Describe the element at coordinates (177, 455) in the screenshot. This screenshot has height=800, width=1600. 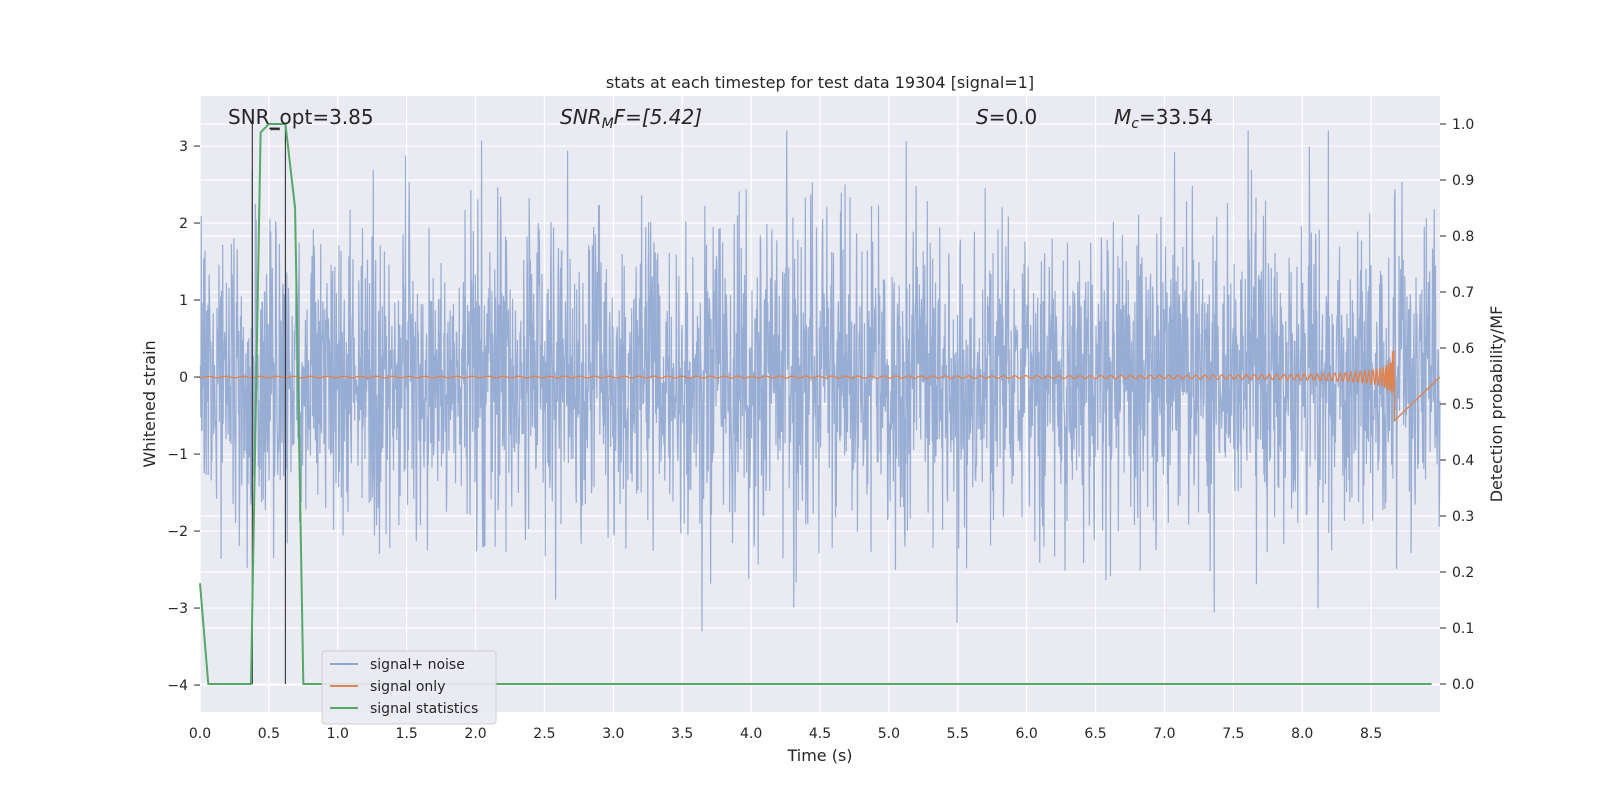
I see `y-left-tick-label: −1` at that location.